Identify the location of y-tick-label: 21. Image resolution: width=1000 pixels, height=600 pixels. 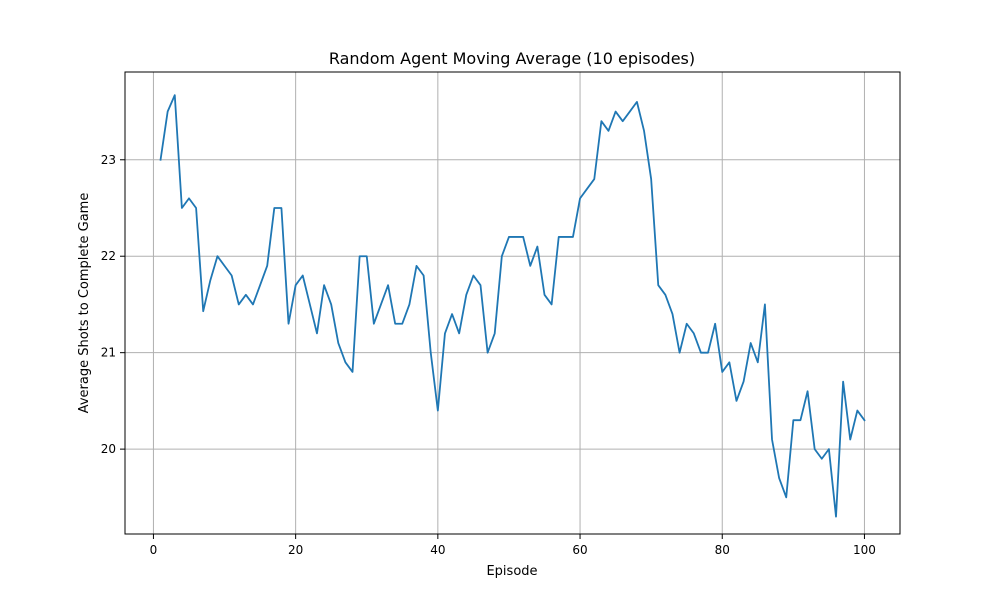
(108, 353).